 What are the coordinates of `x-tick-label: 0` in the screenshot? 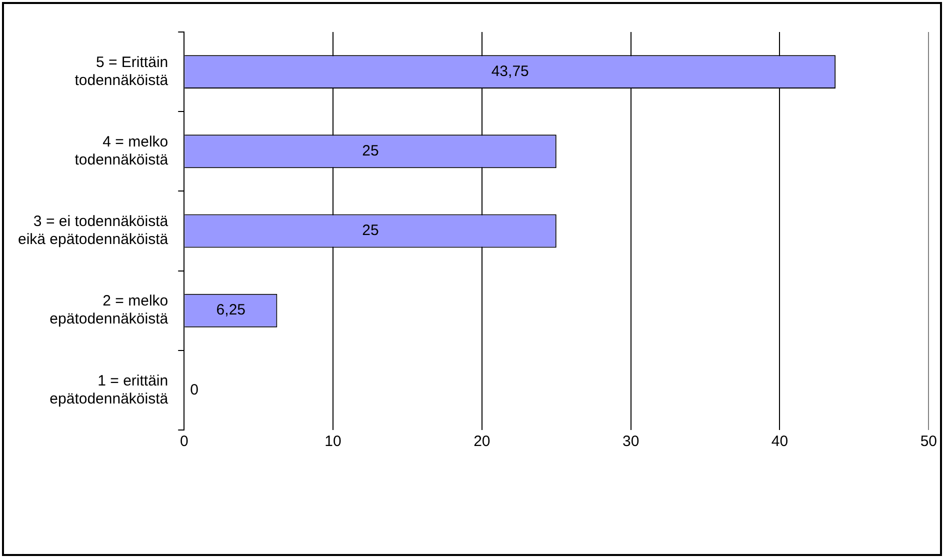 It's located at (184, 441).